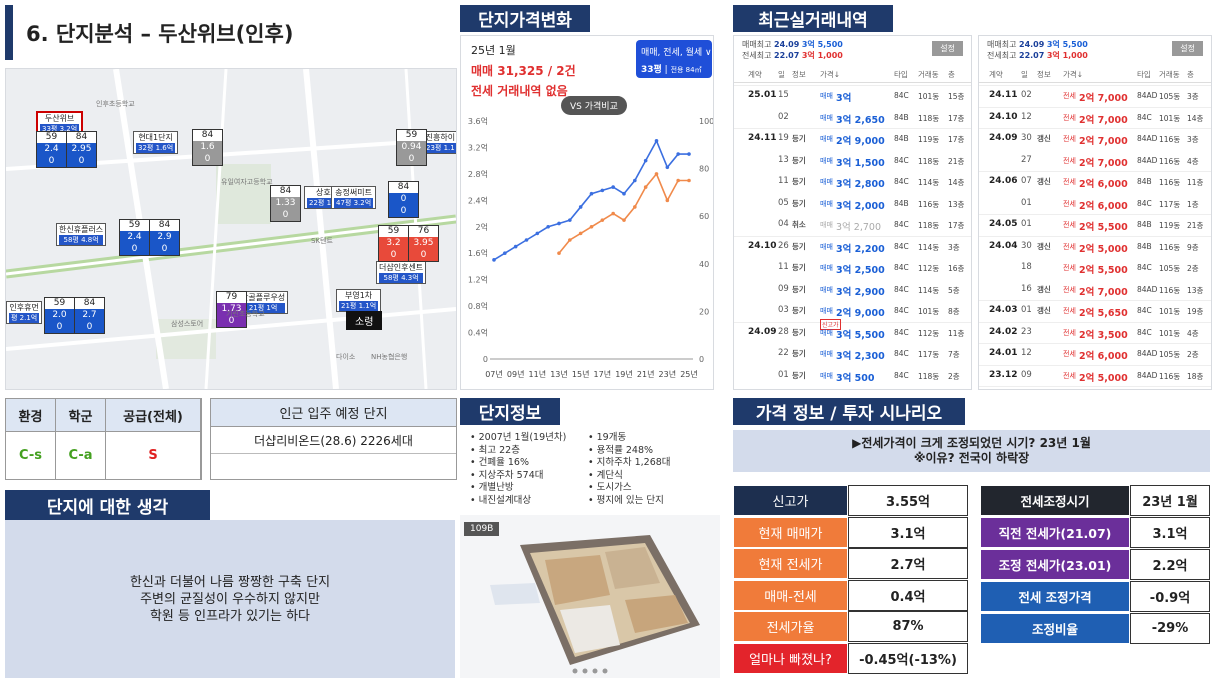 Image resolution: width=1216 pixels, height=684 pixels. I want to click on y-tick-label: 0, so click(485, 359).